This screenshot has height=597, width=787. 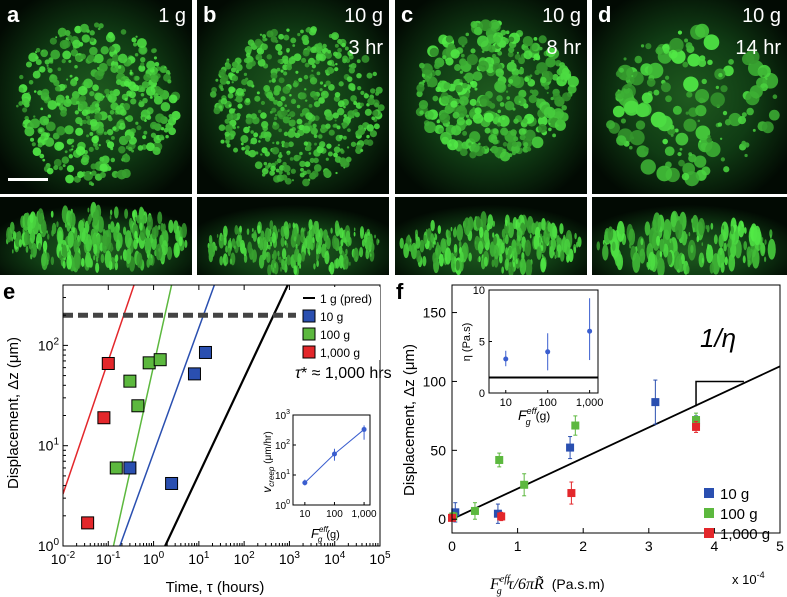 What do you see at coordinates (689, 236) in the screenshot?
I see `micrograph-d-side` at bounding box center [689, 236].